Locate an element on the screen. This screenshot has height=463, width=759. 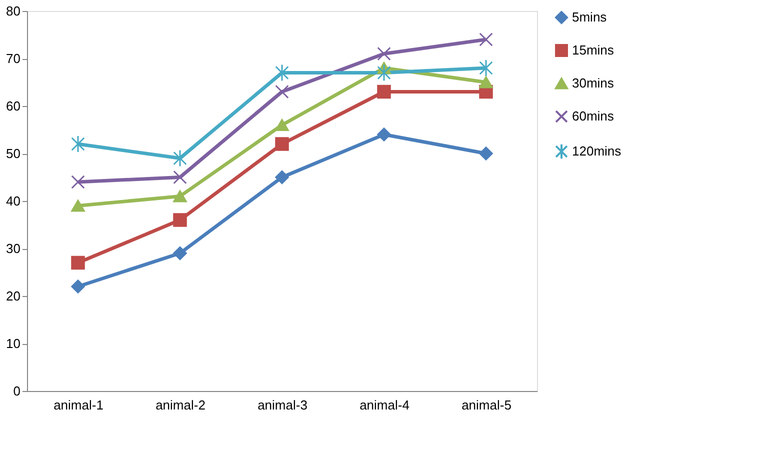
x-tick-label: animal-5 is located at coordinates (487, 405).